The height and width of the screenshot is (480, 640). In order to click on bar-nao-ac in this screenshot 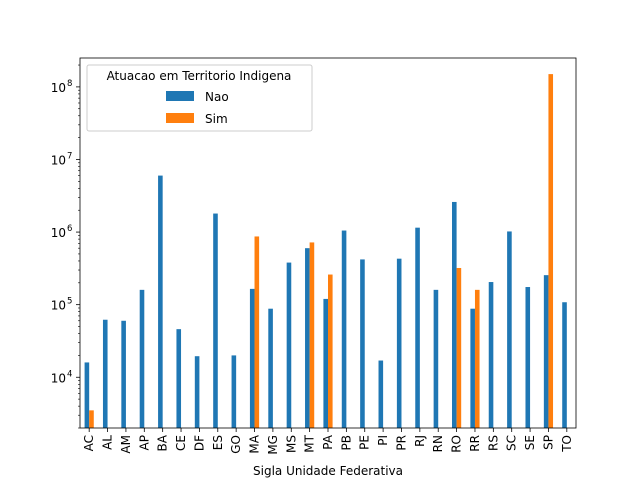, I will do `click(87, 395)`.